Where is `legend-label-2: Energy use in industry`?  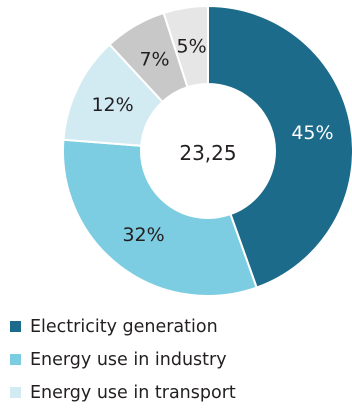 legend-label-2: Energy use in industry is located at coordinates (128, 359).